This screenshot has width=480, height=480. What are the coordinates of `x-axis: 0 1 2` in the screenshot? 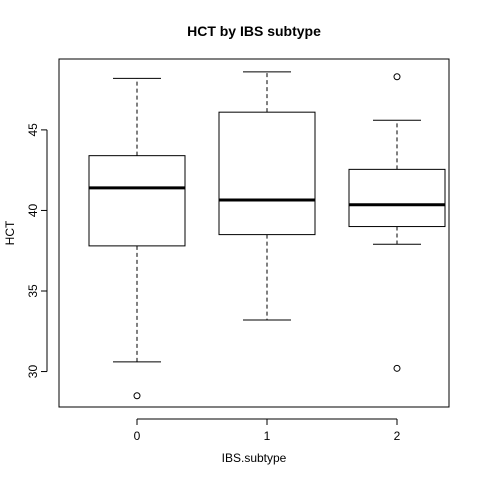 It's located at (267, 430).